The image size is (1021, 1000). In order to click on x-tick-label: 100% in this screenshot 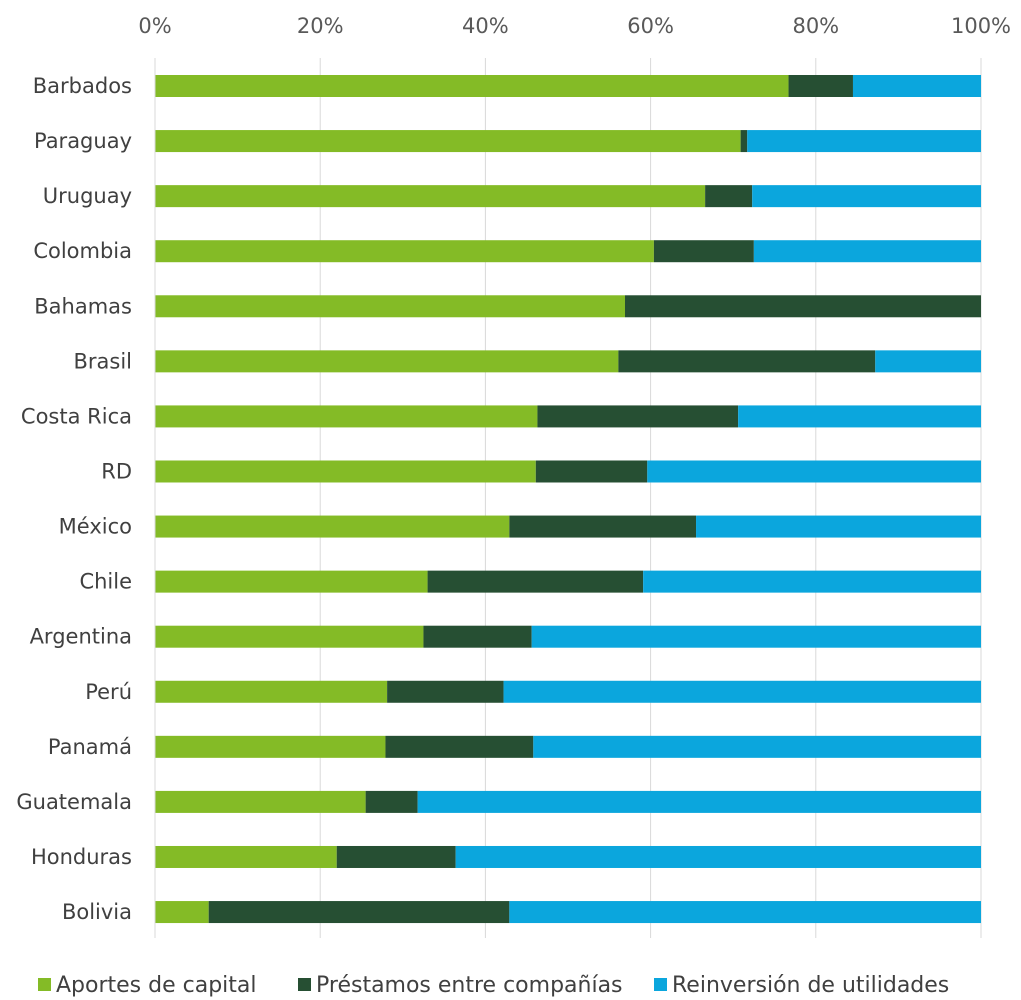, I will do `click(981, 26)`.